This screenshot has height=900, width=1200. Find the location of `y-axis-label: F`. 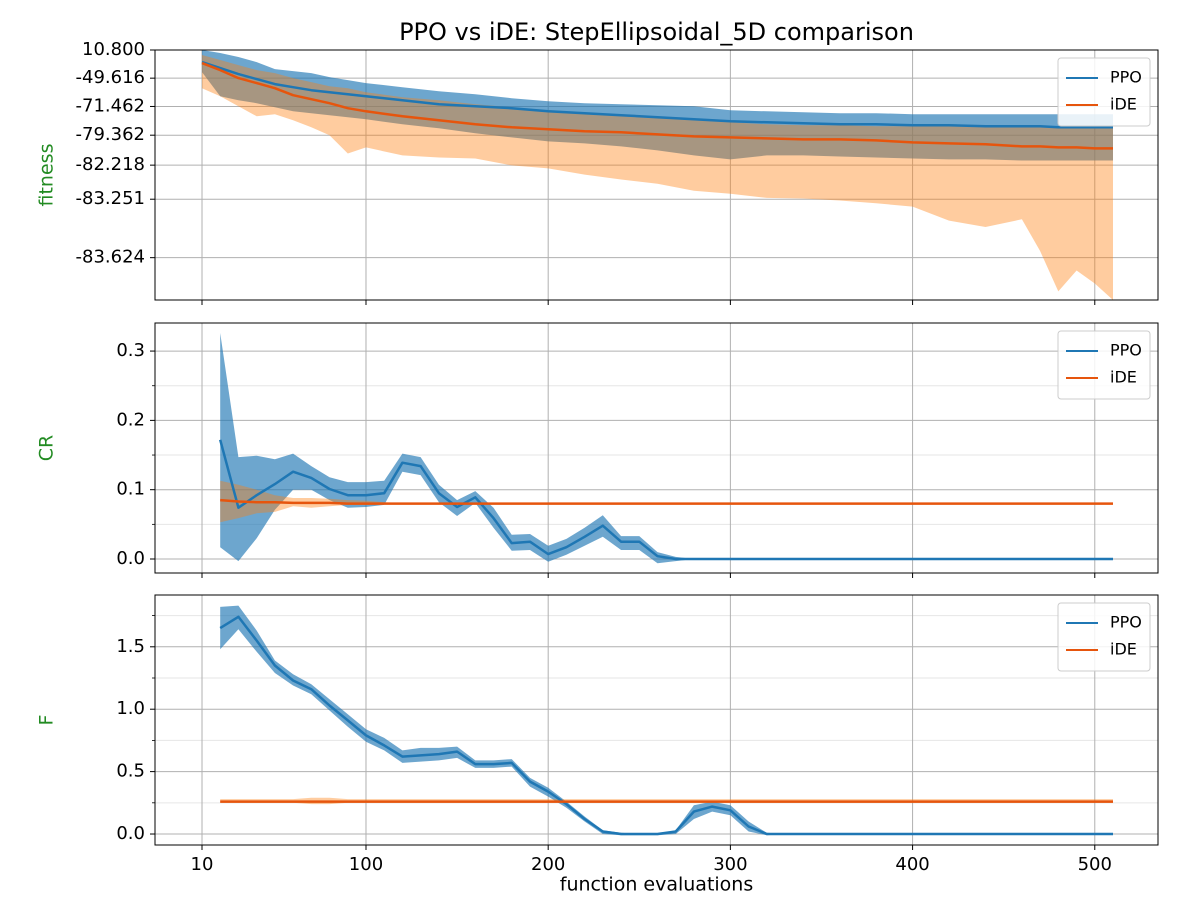

y-axis-label: F is located at coordinates (47, 720).